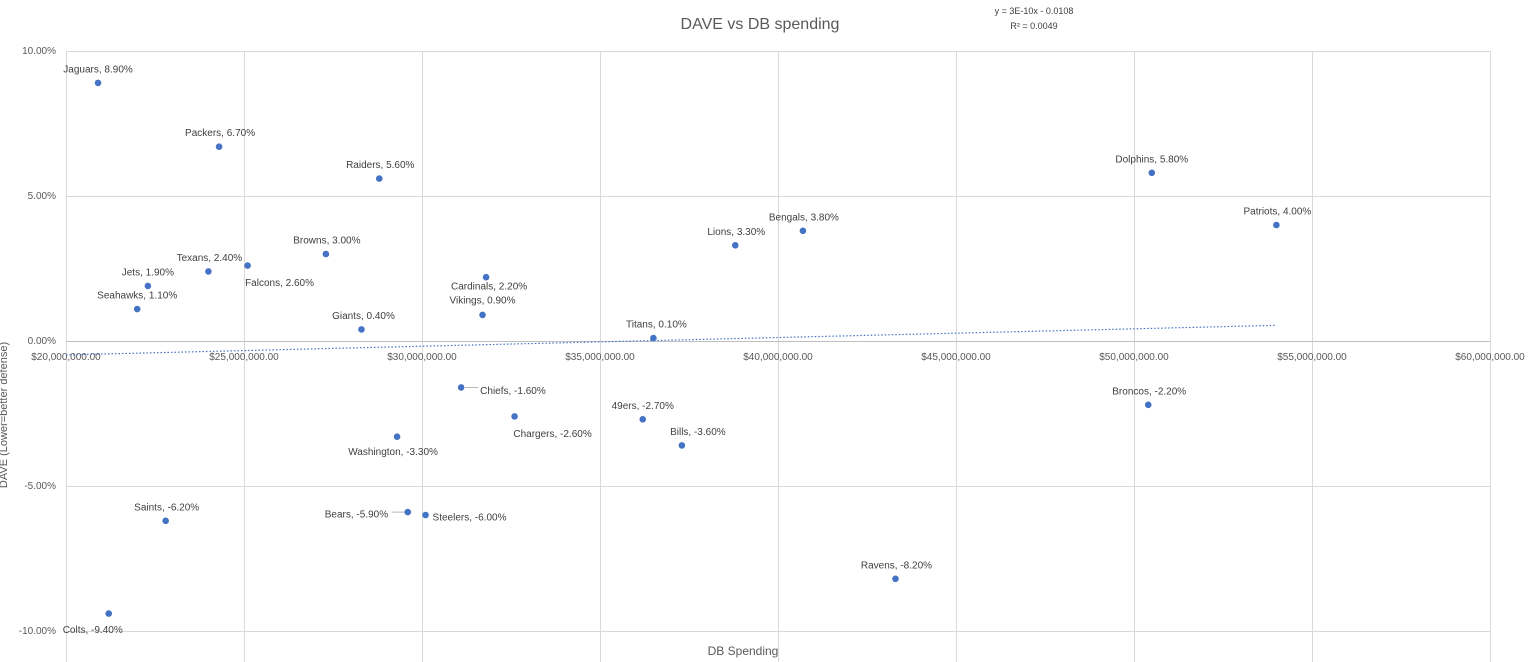 This screenshot has height=662, width=1535. What do you see at coordinates (1134, 357) in the screenshot?
I see `x-tick-label: $50,000,000.00` at bounding box center [1134, 357].